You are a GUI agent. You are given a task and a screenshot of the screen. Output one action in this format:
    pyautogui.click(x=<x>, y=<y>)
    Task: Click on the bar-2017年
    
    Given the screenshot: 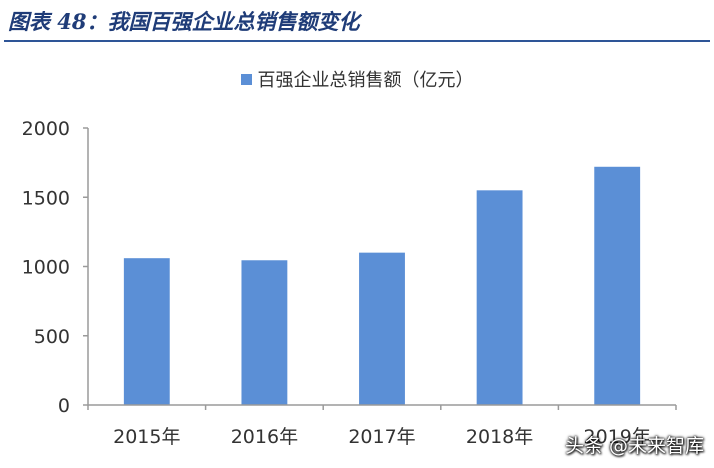 What is the action you would take?
    pyautogui.click(x=382, y=328)
    